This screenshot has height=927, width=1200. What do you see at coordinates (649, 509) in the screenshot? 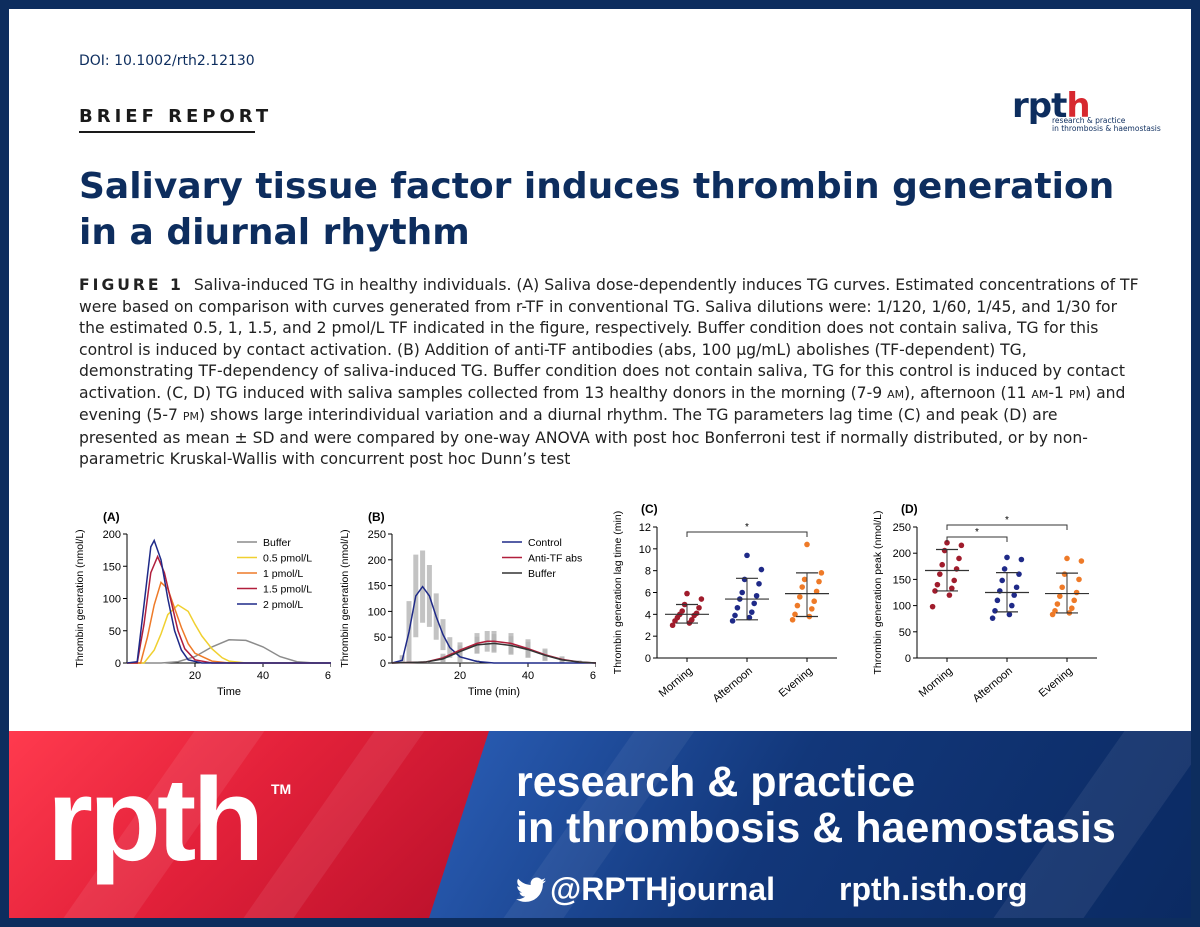
I see `panel-label: (C)` at bounding box center [649, 509].